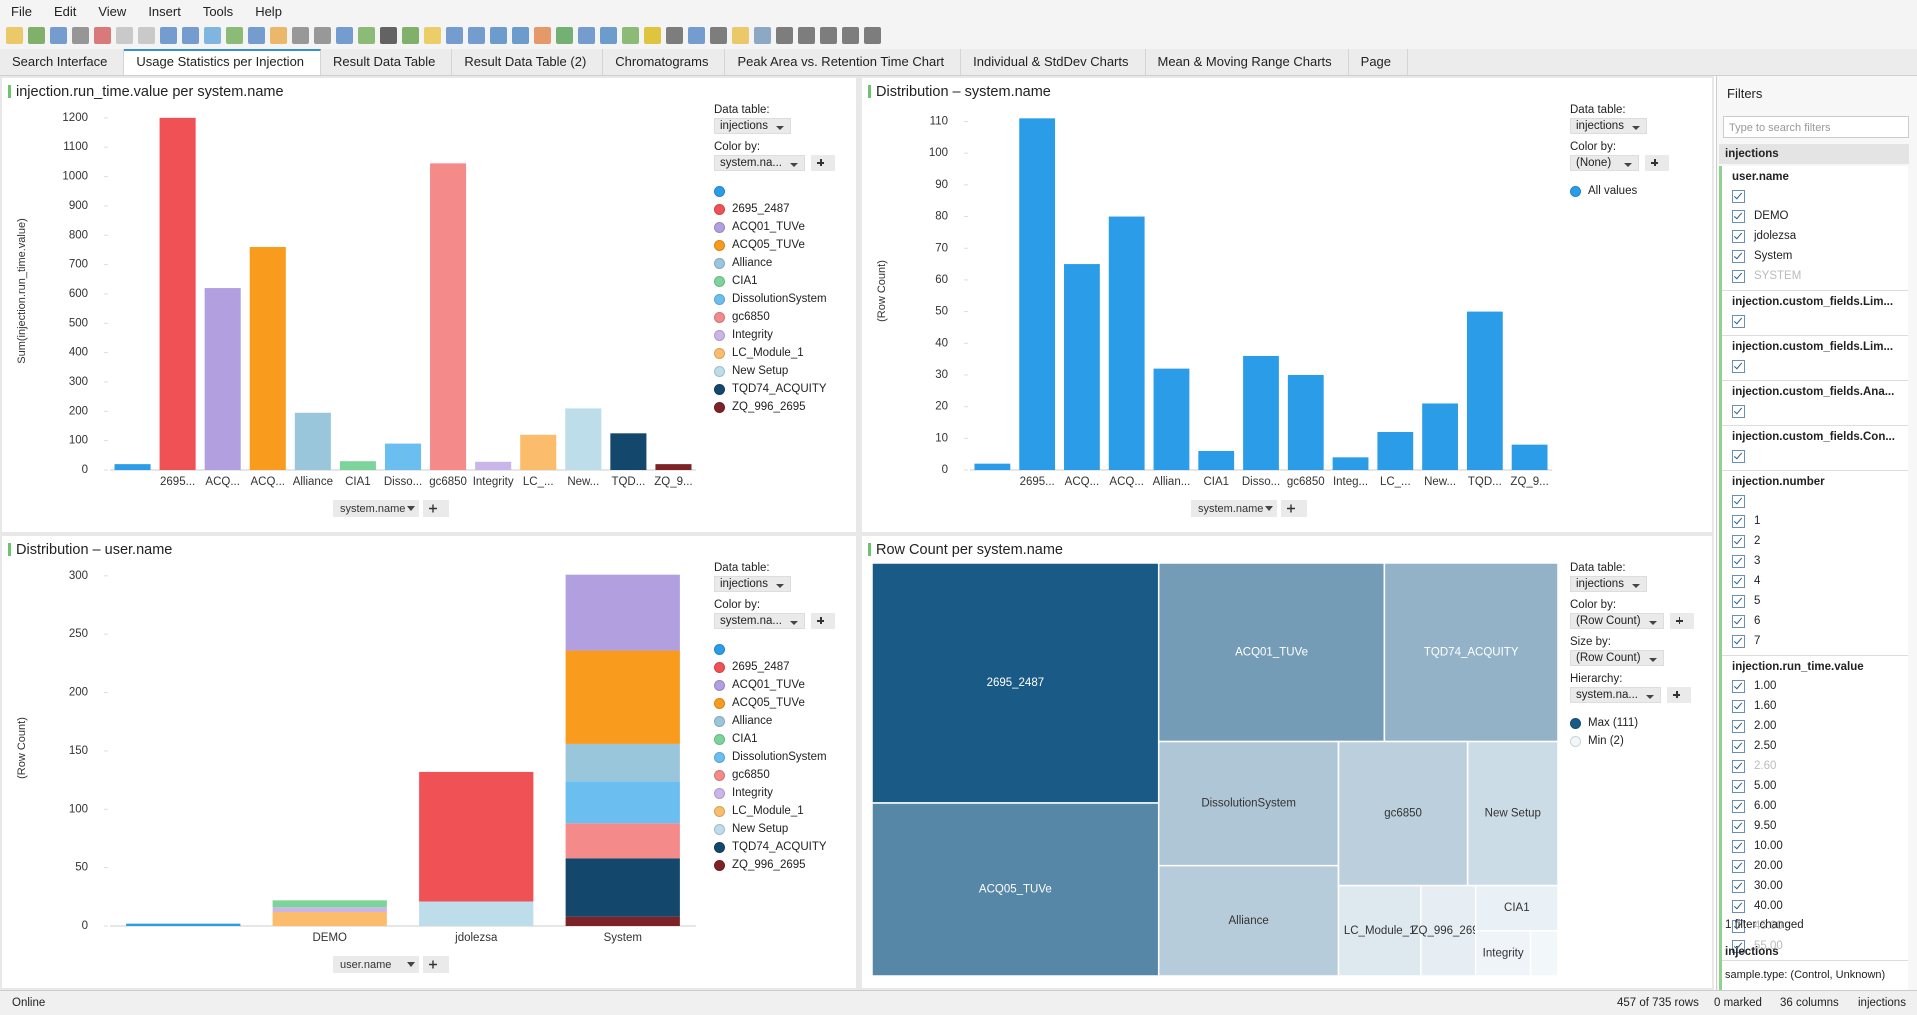  I want to click on legend-item: CIA1, so click(784, 281).